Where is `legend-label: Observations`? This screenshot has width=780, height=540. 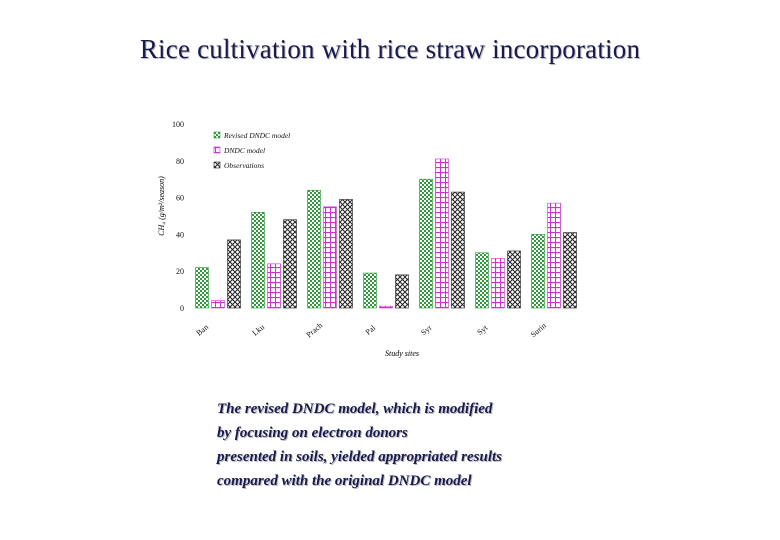 legend-label: Observations is located at coordinates (244, 165).